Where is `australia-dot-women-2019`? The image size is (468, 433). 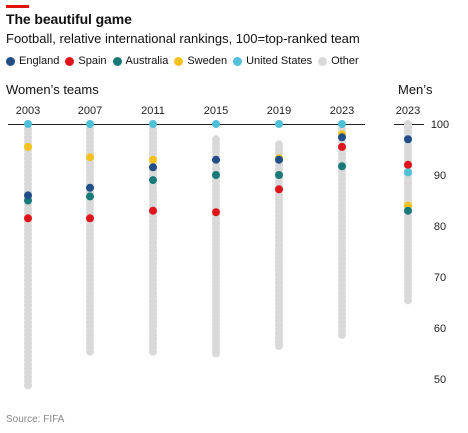 australia-dot-women-2019 is located at coordinates (279, 175).